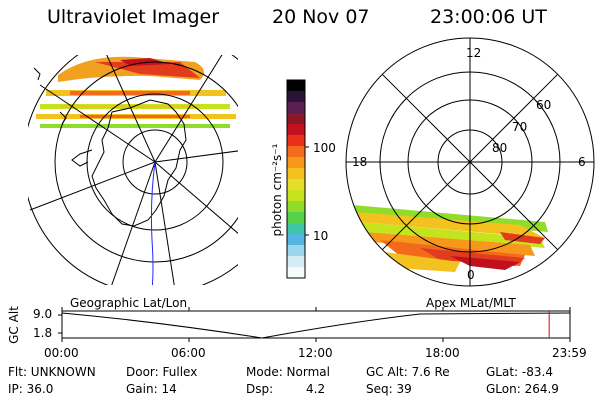 Image resolution: width=600 pixels, height=400 pixels. What do you see at coordinates (52, 372) in the screenshot?
I see `footer-flt: Flt: UNKNOWN` at bounding box center [52, 372].